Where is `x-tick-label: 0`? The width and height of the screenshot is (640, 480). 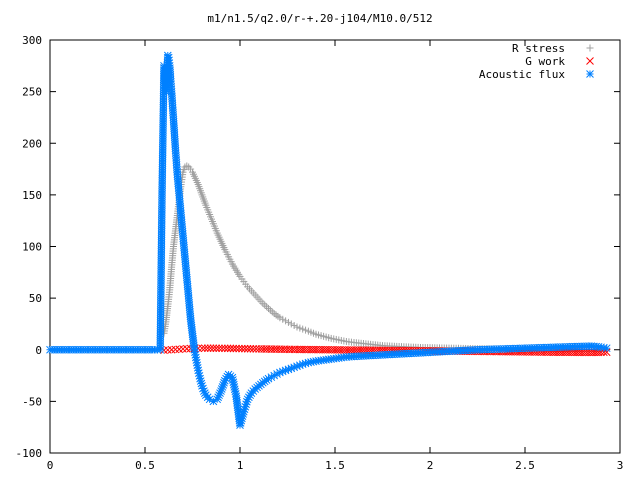 x-tick-label: 0 is located at coordinates (50, 465).